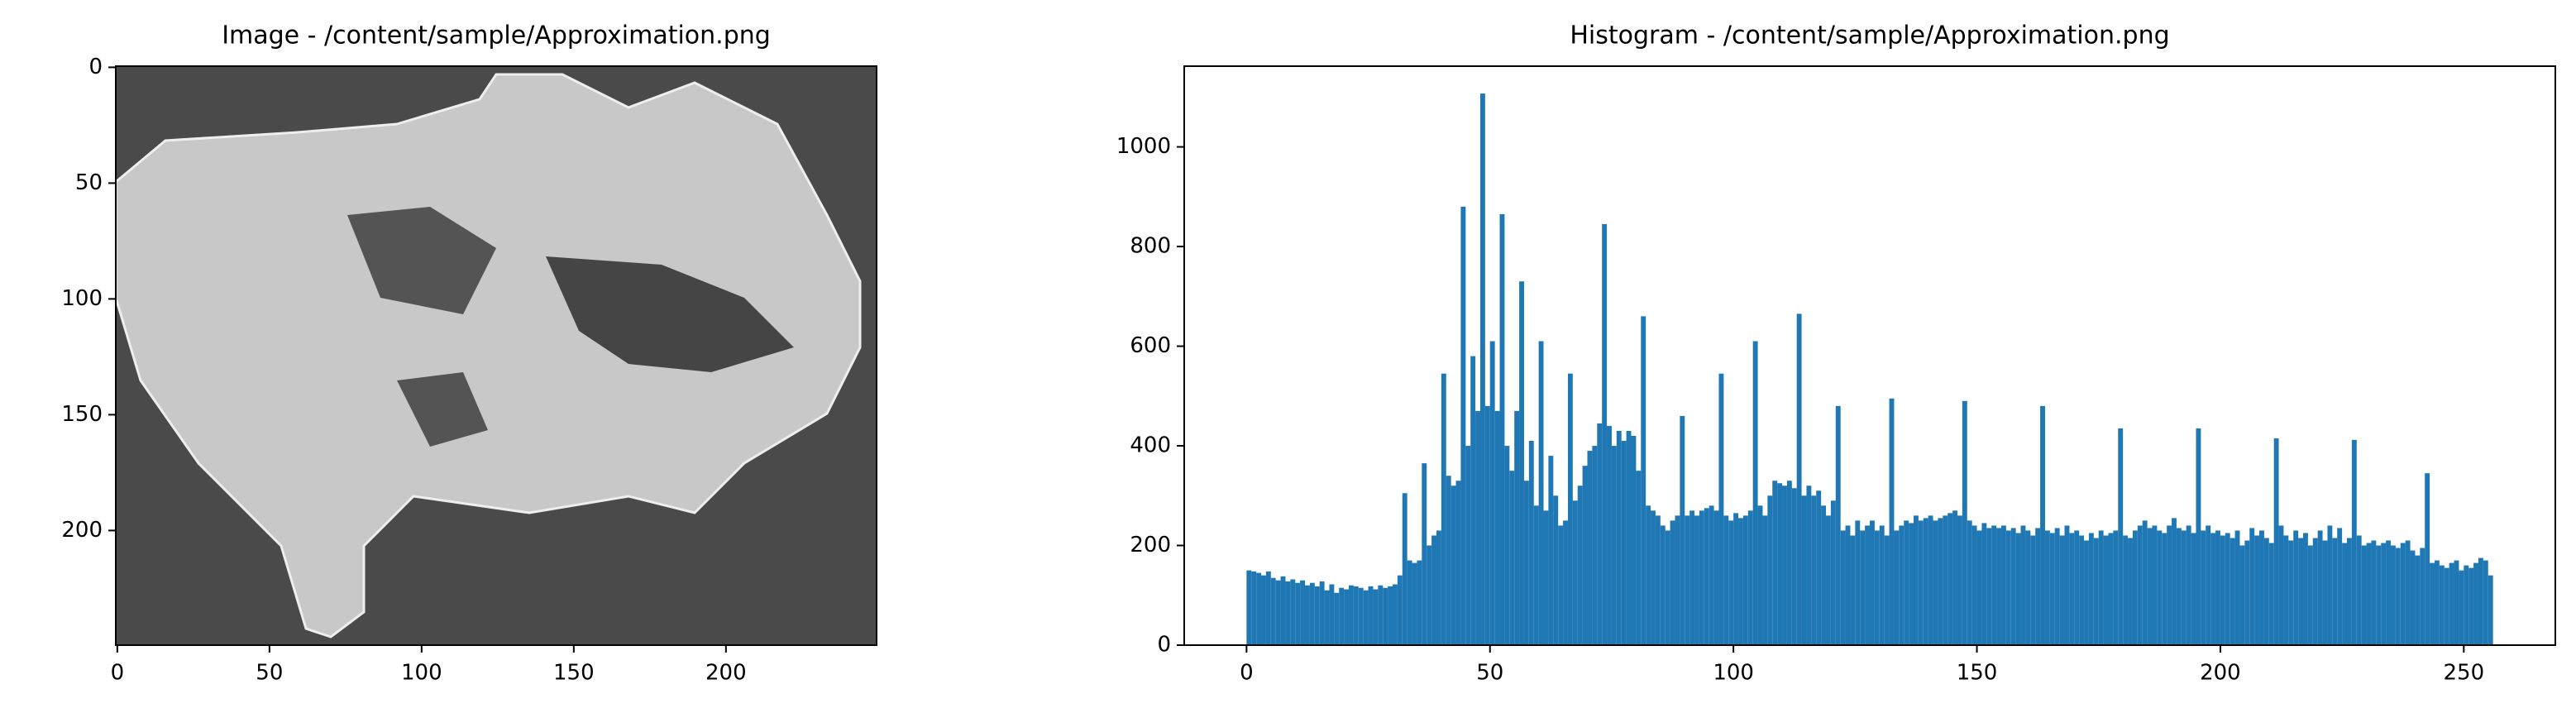 This screenshot has height=708, width=2576. I want to click on x-tick-label: 200, so click(726, 673).